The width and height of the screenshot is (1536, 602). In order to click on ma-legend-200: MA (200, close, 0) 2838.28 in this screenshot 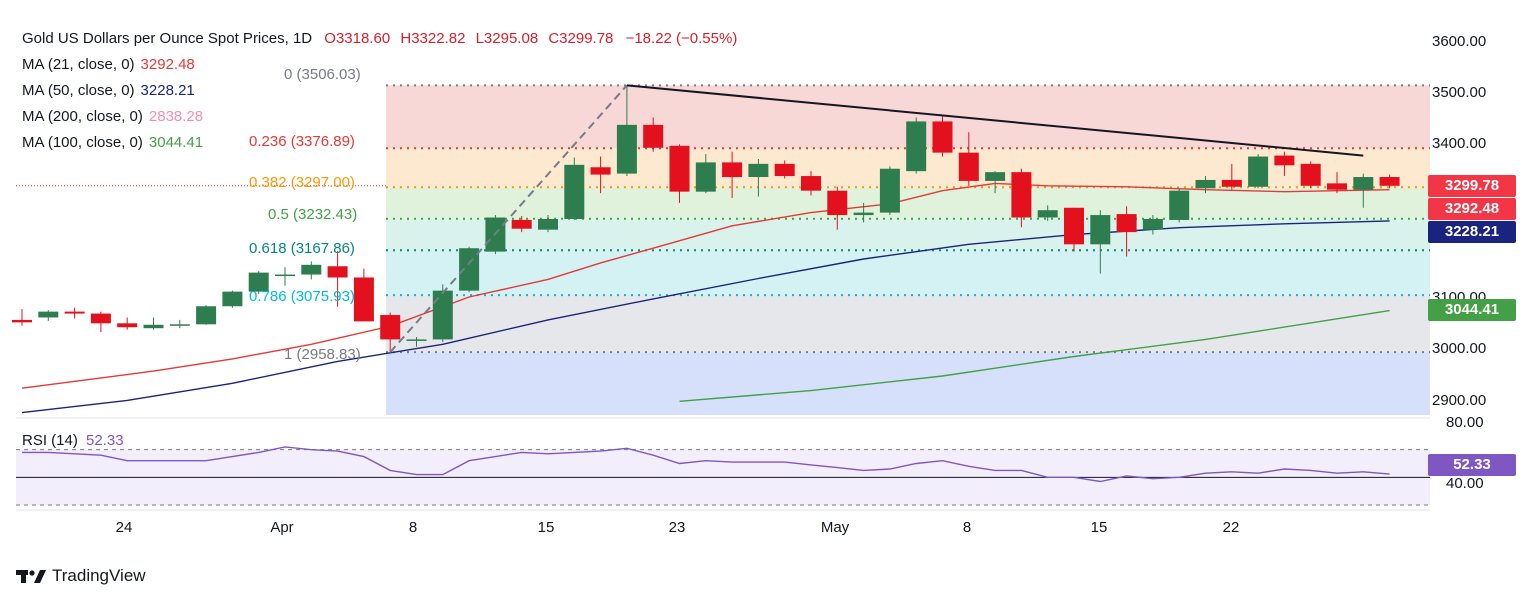, I will do `click(112, 116)`.